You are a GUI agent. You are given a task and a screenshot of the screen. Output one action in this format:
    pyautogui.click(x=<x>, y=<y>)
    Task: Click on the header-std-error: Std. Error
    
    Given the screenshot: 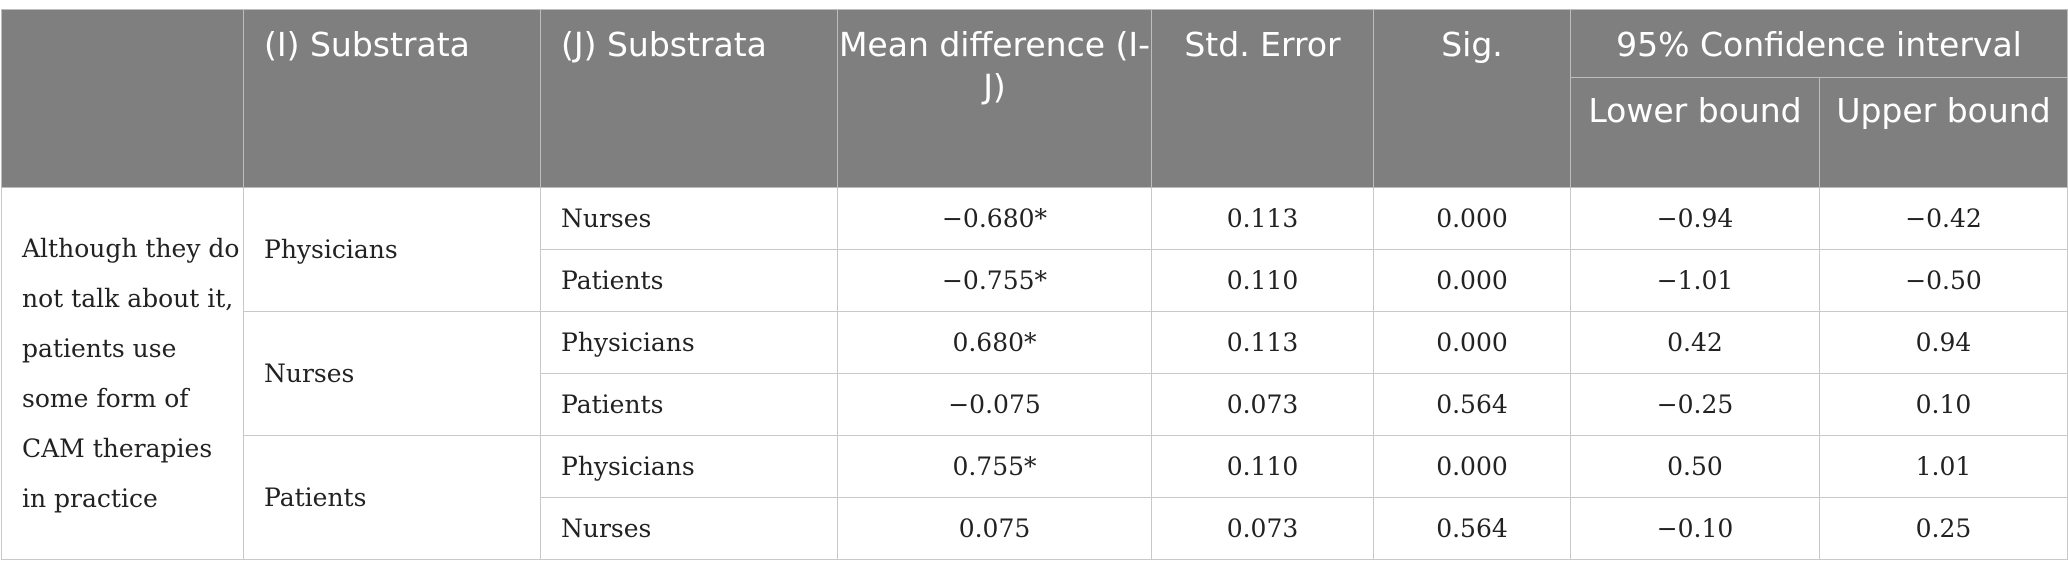 What is the action you would take?
    pyautogui.click(x=1262, y=98)
    